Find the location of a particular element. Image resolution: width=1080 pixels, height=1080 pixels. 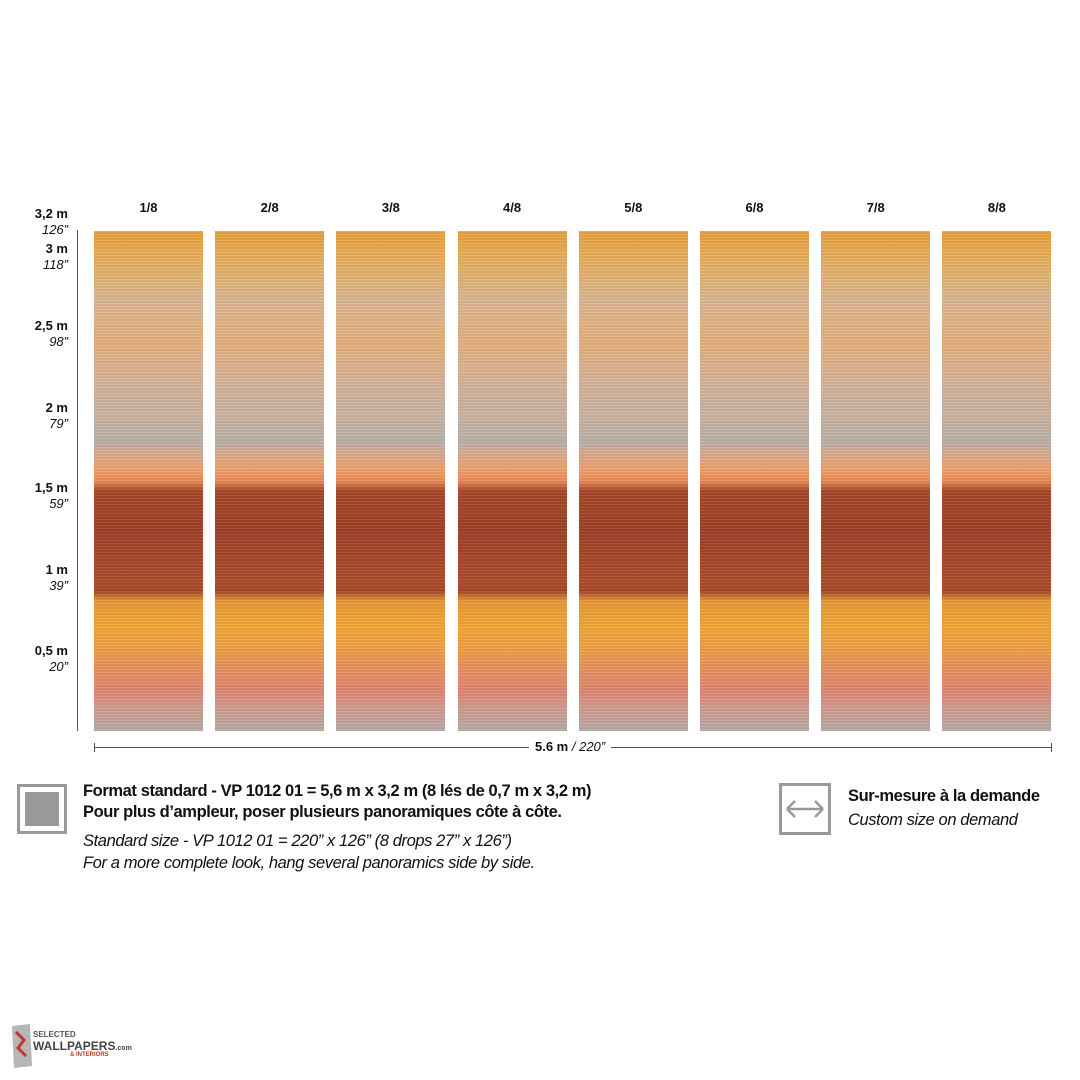

panel-label: 4/8 is located at coordinates (512, 207).